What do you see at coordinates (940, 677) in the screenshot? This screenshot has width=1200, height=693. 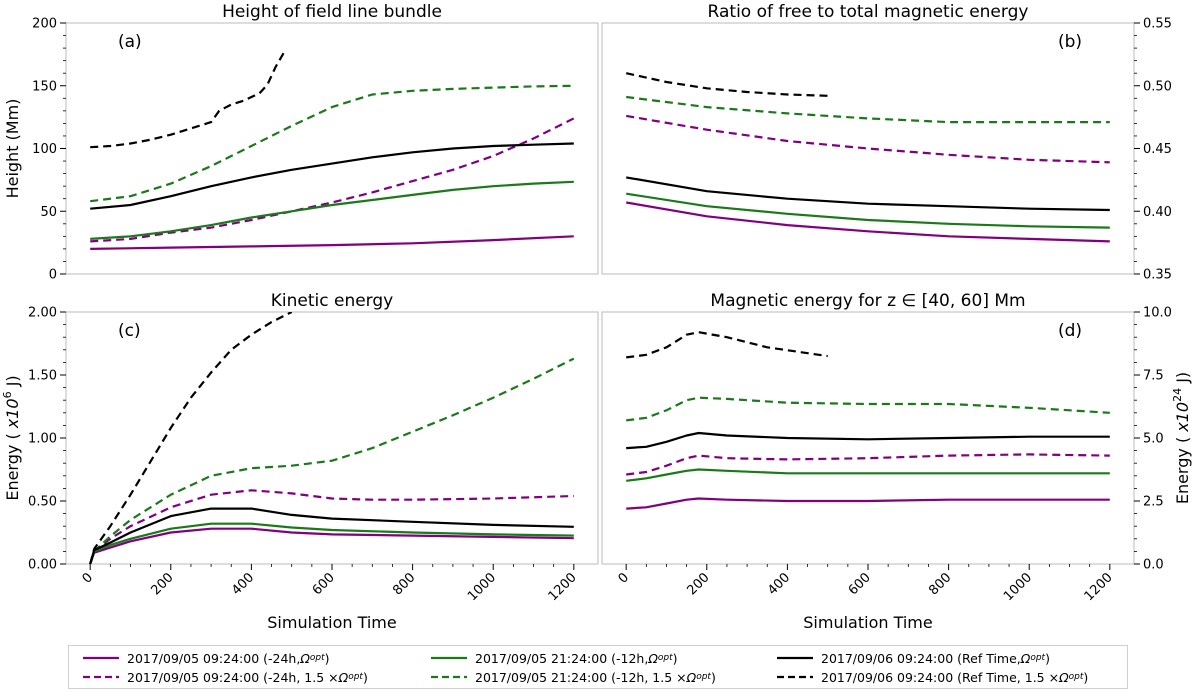 I see `legend-label: 2017/09/06 09:24:00 (Ref Time, 1.5 ×` at bounding box center [940, 677].